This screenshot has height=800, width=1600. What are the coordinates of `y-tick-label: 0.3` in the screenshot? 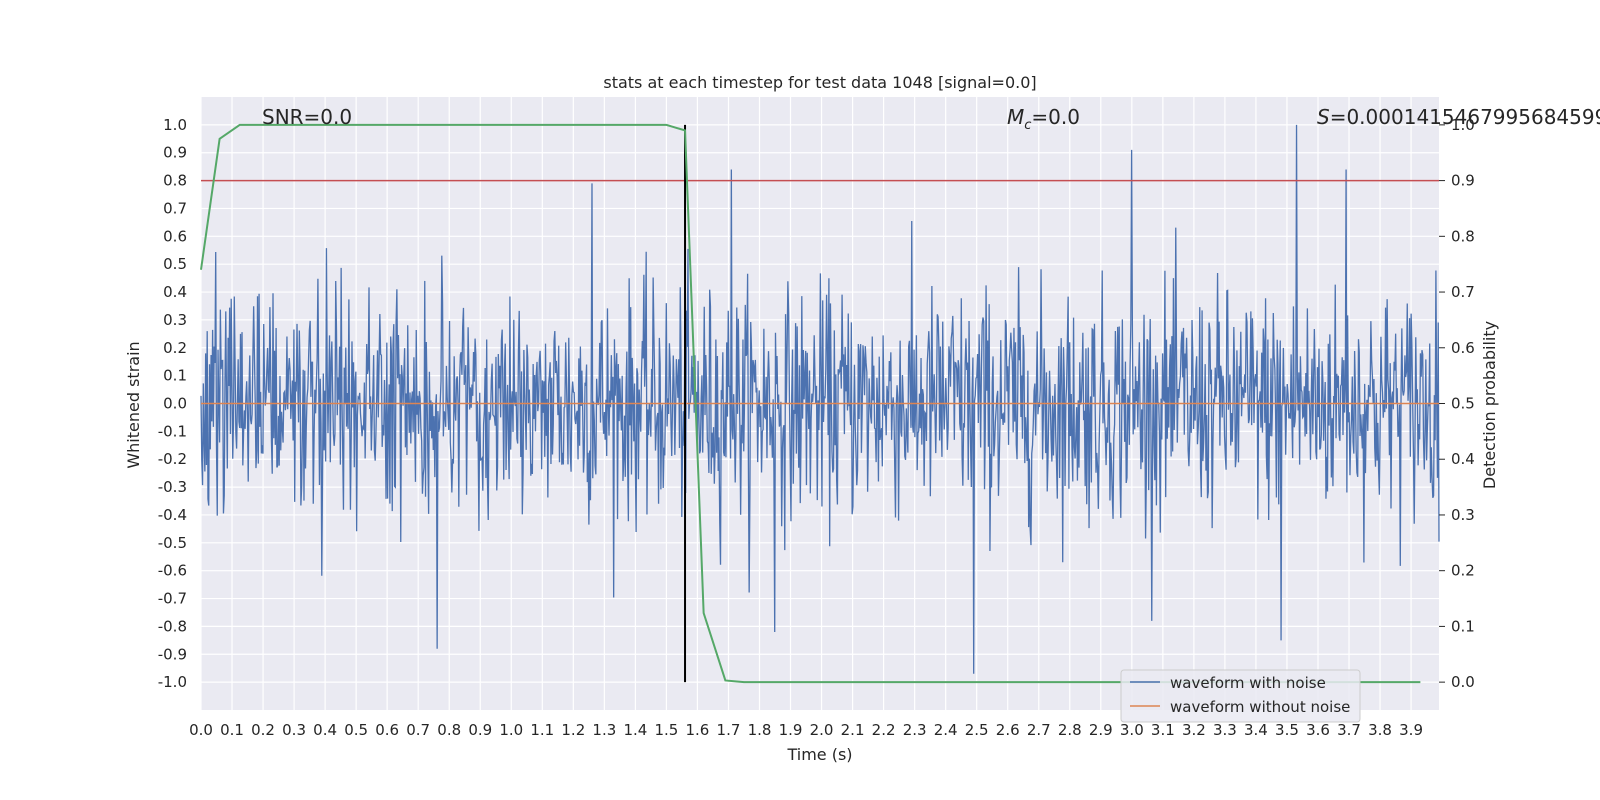 It's located at (175, 320).